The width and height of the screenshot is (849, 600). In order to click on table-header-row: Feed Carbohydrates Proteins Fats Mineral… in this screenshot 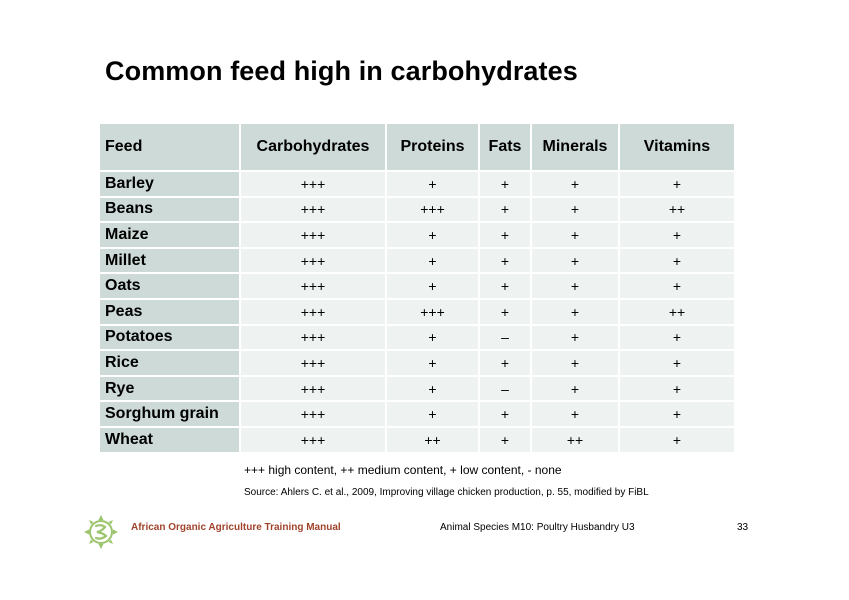, I will do `click(417, 147)`.